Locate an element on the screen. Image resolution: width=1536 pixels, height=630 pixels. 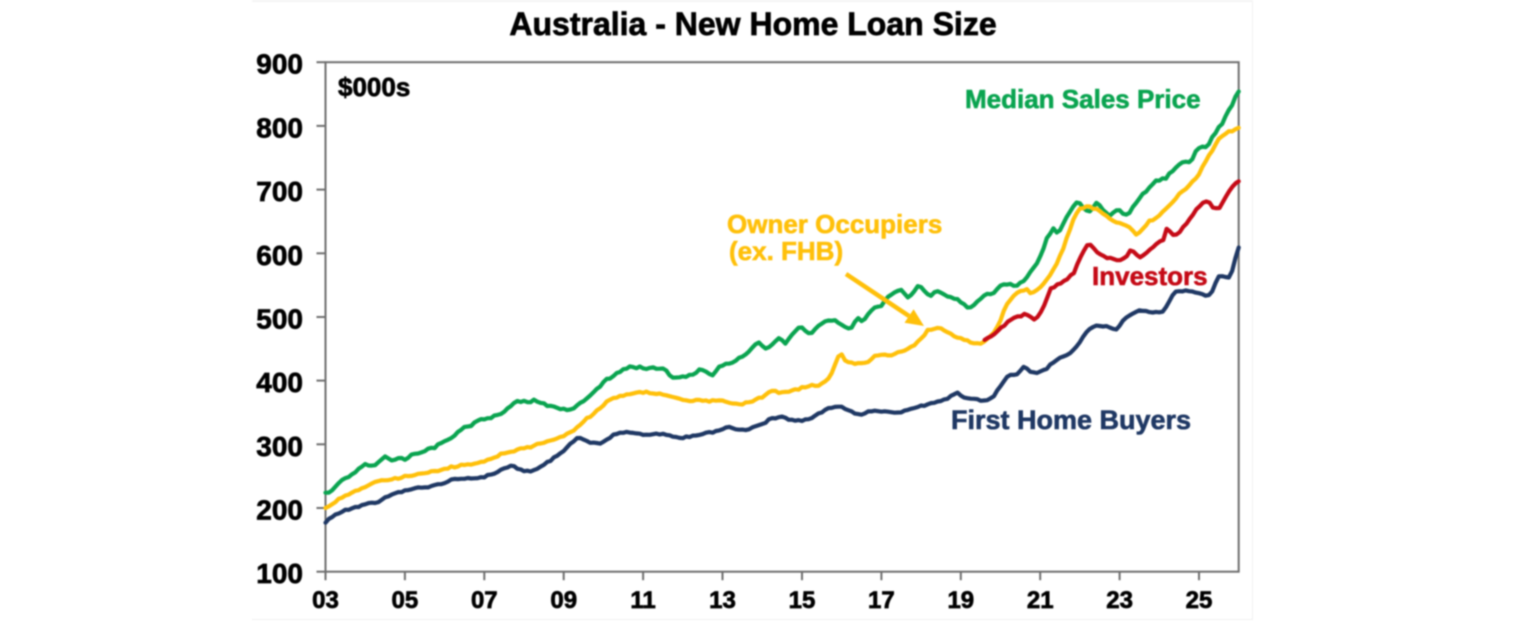
svg-text: 15 is located at coordinates (802, 600).